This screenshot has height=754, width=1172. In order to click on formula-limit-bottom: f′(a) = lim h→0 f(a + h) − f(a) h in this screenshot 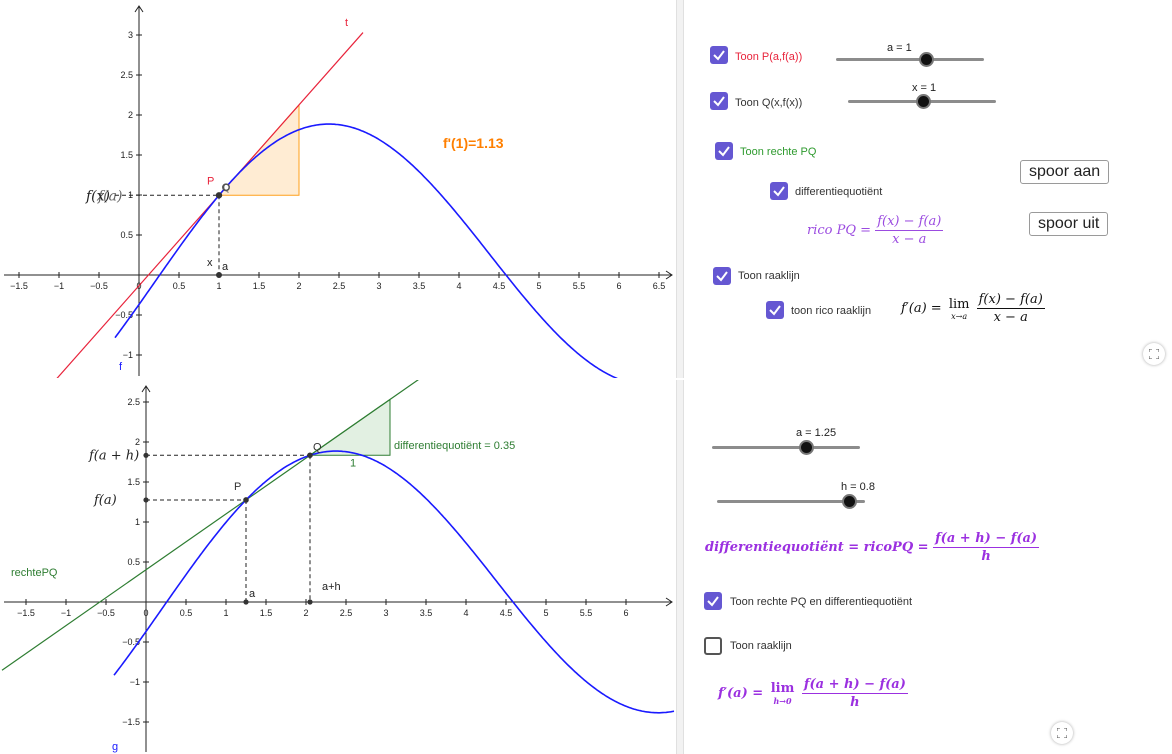, I will do `click(813, 693)`.